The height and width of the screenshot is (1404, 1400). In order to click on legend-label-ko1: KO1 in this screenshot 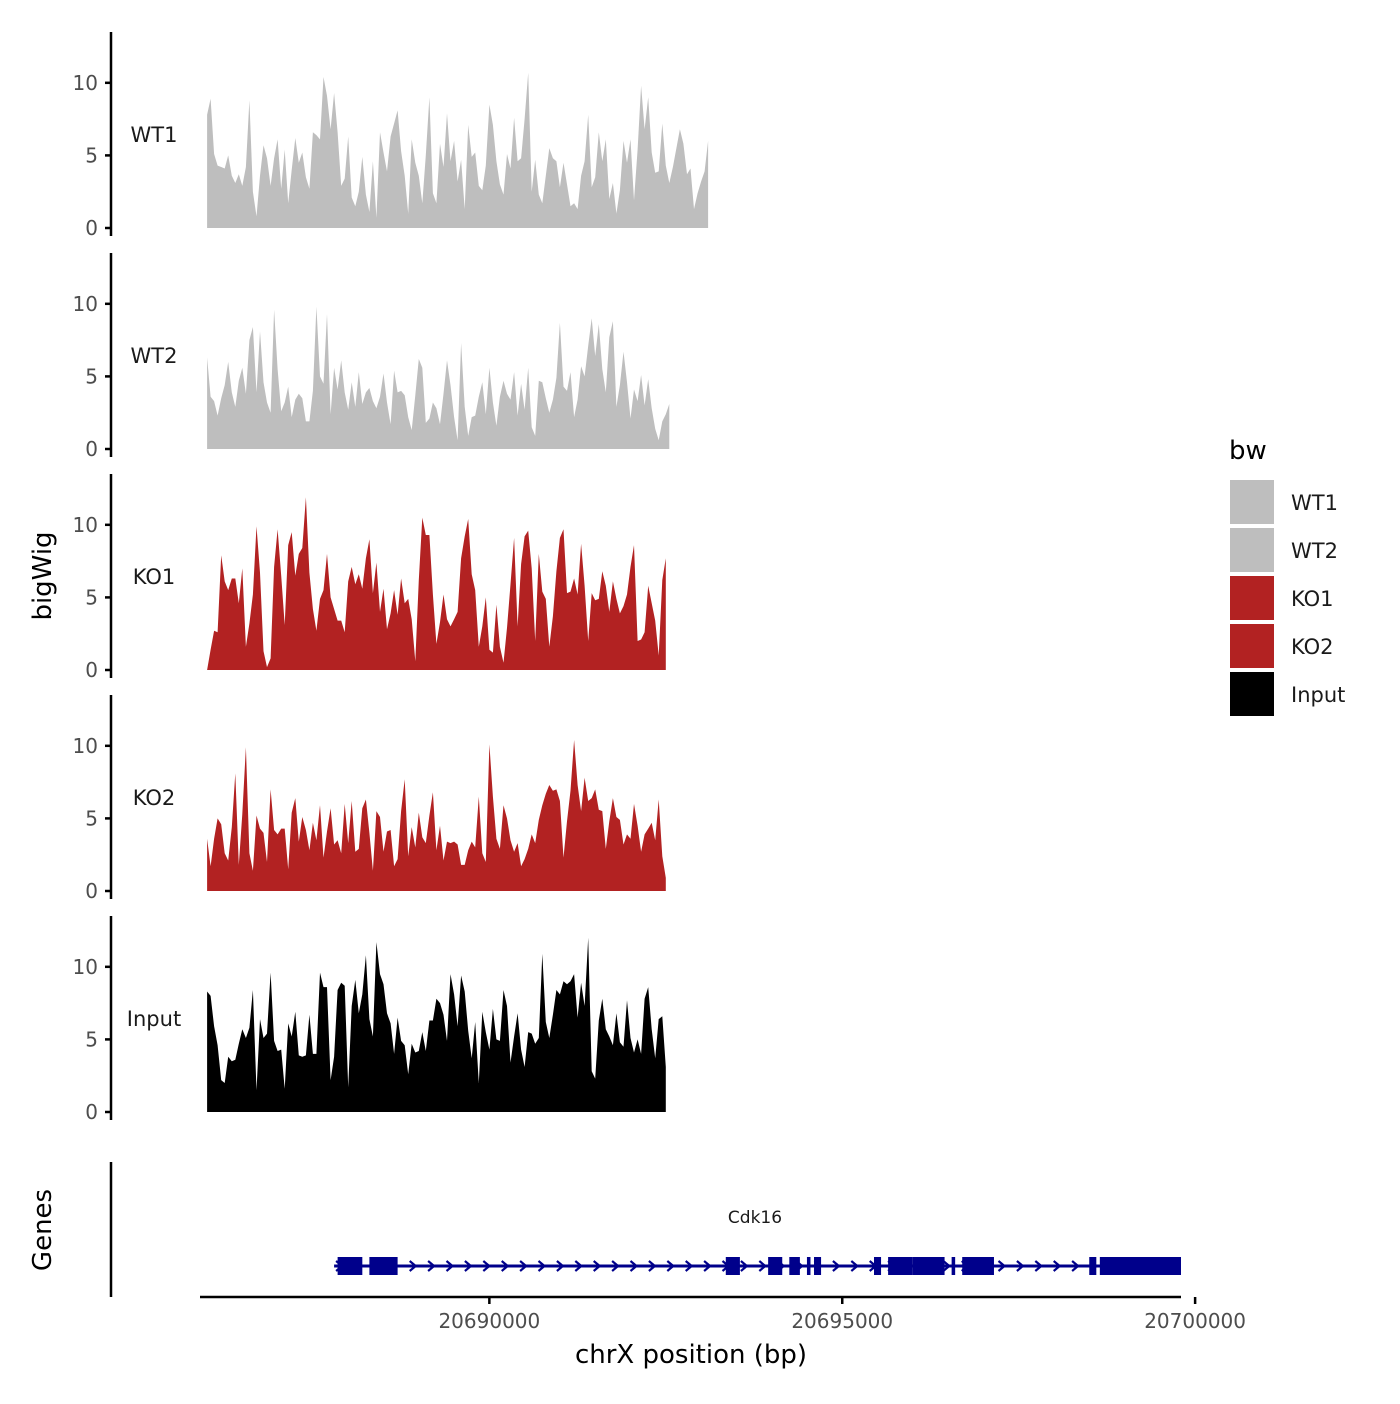, I will do `click(1312, 599)`.